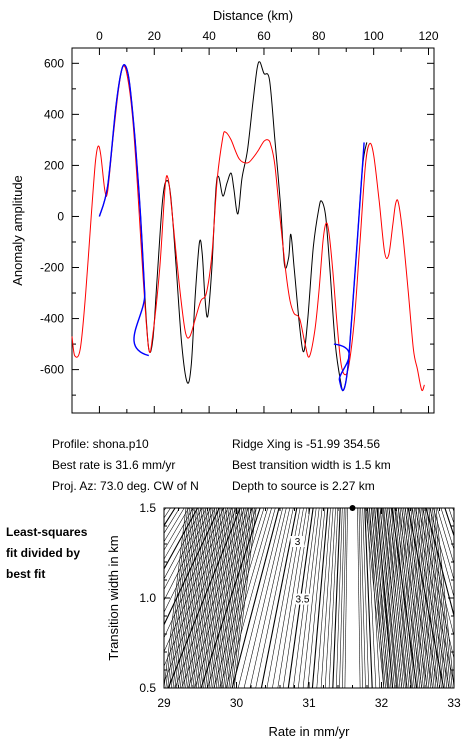  Describe the element at coordinates (17, 230) in the screenshot. I see `y-axis-label: Anomaly amplitude` at that location.